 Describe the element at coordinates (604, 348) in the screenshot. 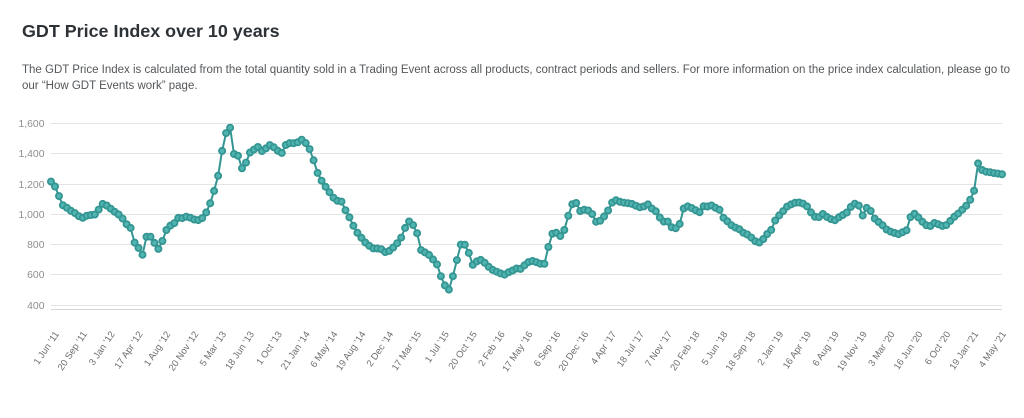

I see `svg-text: 4 Apr ’17` at that location.